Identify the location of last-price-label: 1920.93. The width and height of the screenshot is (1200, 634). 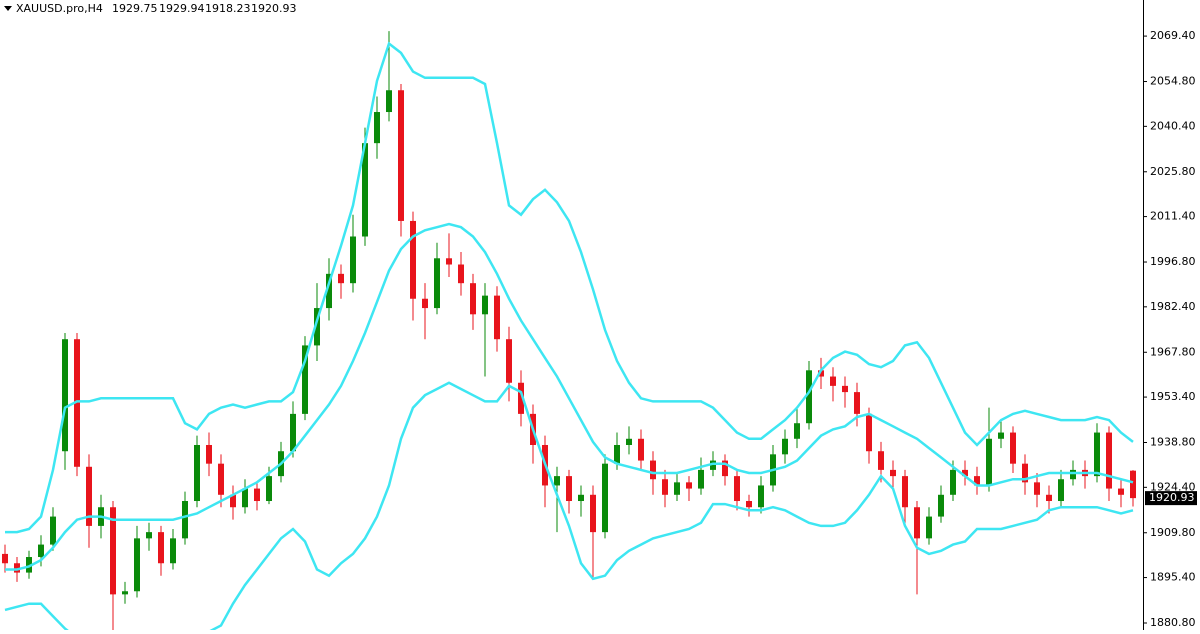
(1172, 497).